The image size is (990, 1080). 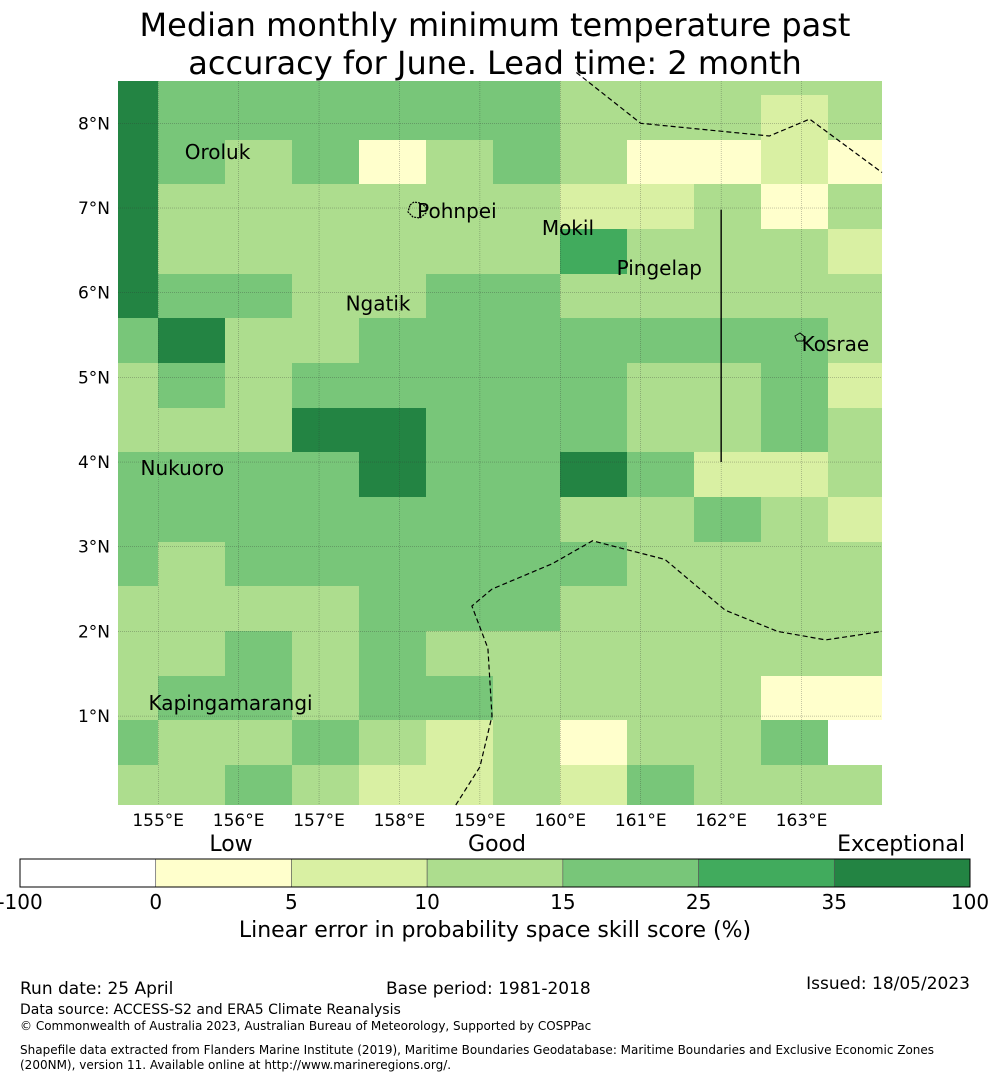 What do you see at coordinates (568, 228) in the screenshot?
I see `place-label-mokil: Mokil` at bounding box center [568, 228].